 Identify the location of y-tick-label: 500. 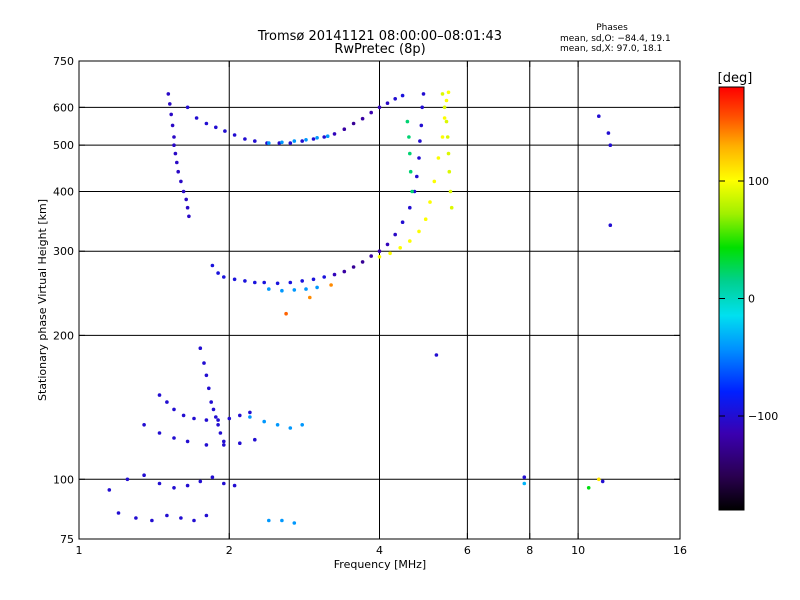
(63, 145).